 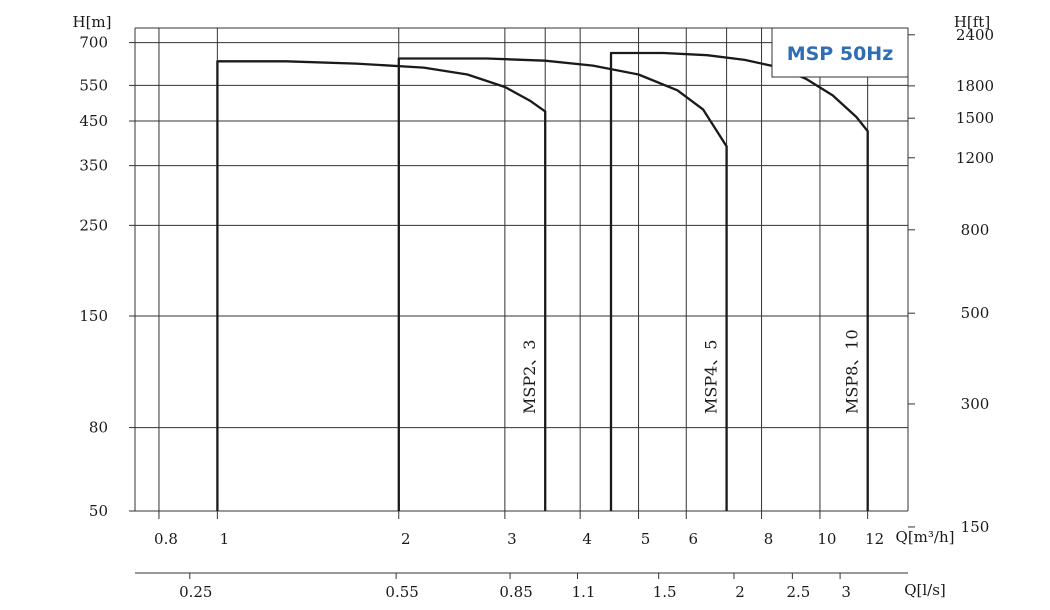 I want to click on y2-tick-label: 300, so click(x=975, y=404).